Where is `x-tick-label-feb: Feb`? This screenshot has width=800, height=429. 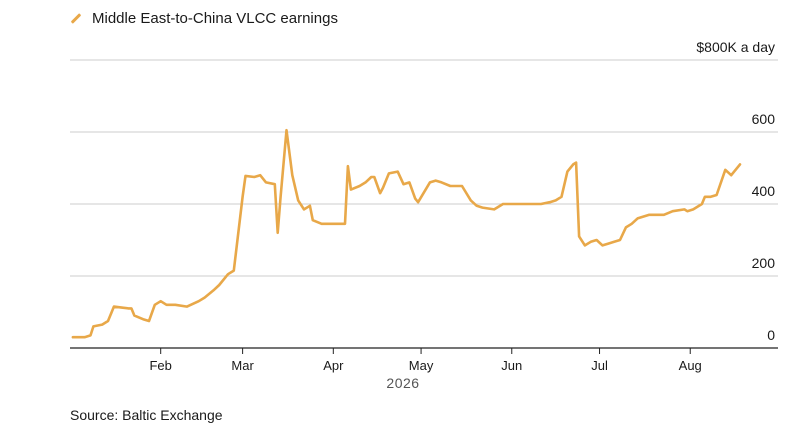 x-tick-label-feb: Feb is located at coordinates (160, 365).